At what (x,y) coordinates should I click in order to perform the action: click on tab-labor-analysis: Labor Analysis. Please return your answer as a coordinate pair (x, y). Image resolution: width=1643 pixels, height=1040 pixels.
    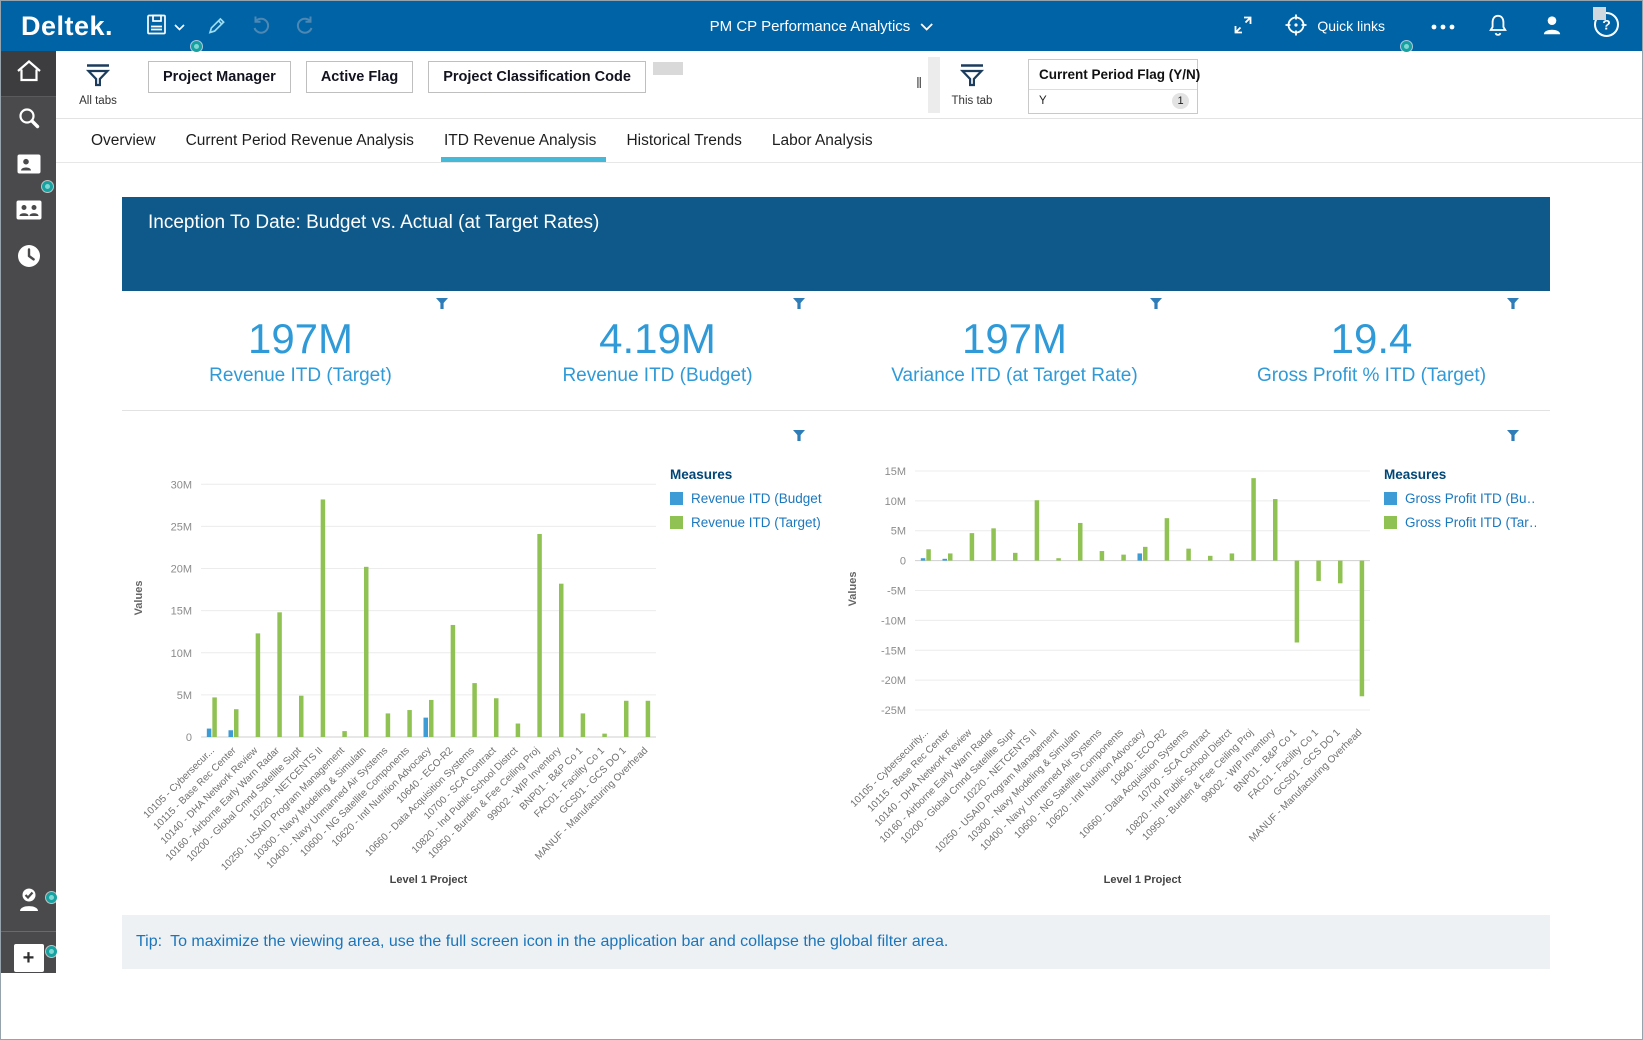
    Looking at the image, I should click on (822, 140).